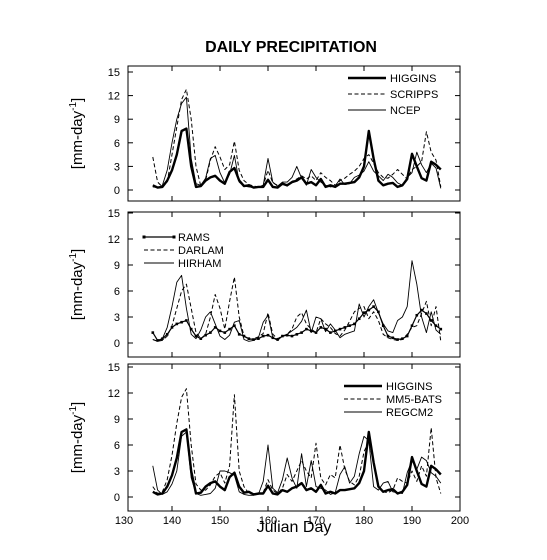 Image resolution: width=547 pixels, height=560 pixels. I want to click on x-tick-label: 130, so click(124, 521).